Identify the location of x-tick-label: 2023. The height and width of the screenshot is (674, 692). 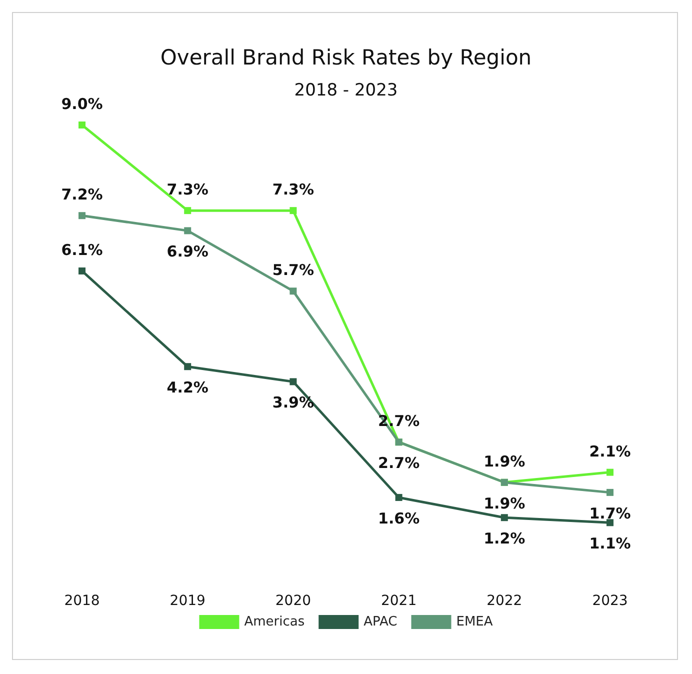
(610, 601).